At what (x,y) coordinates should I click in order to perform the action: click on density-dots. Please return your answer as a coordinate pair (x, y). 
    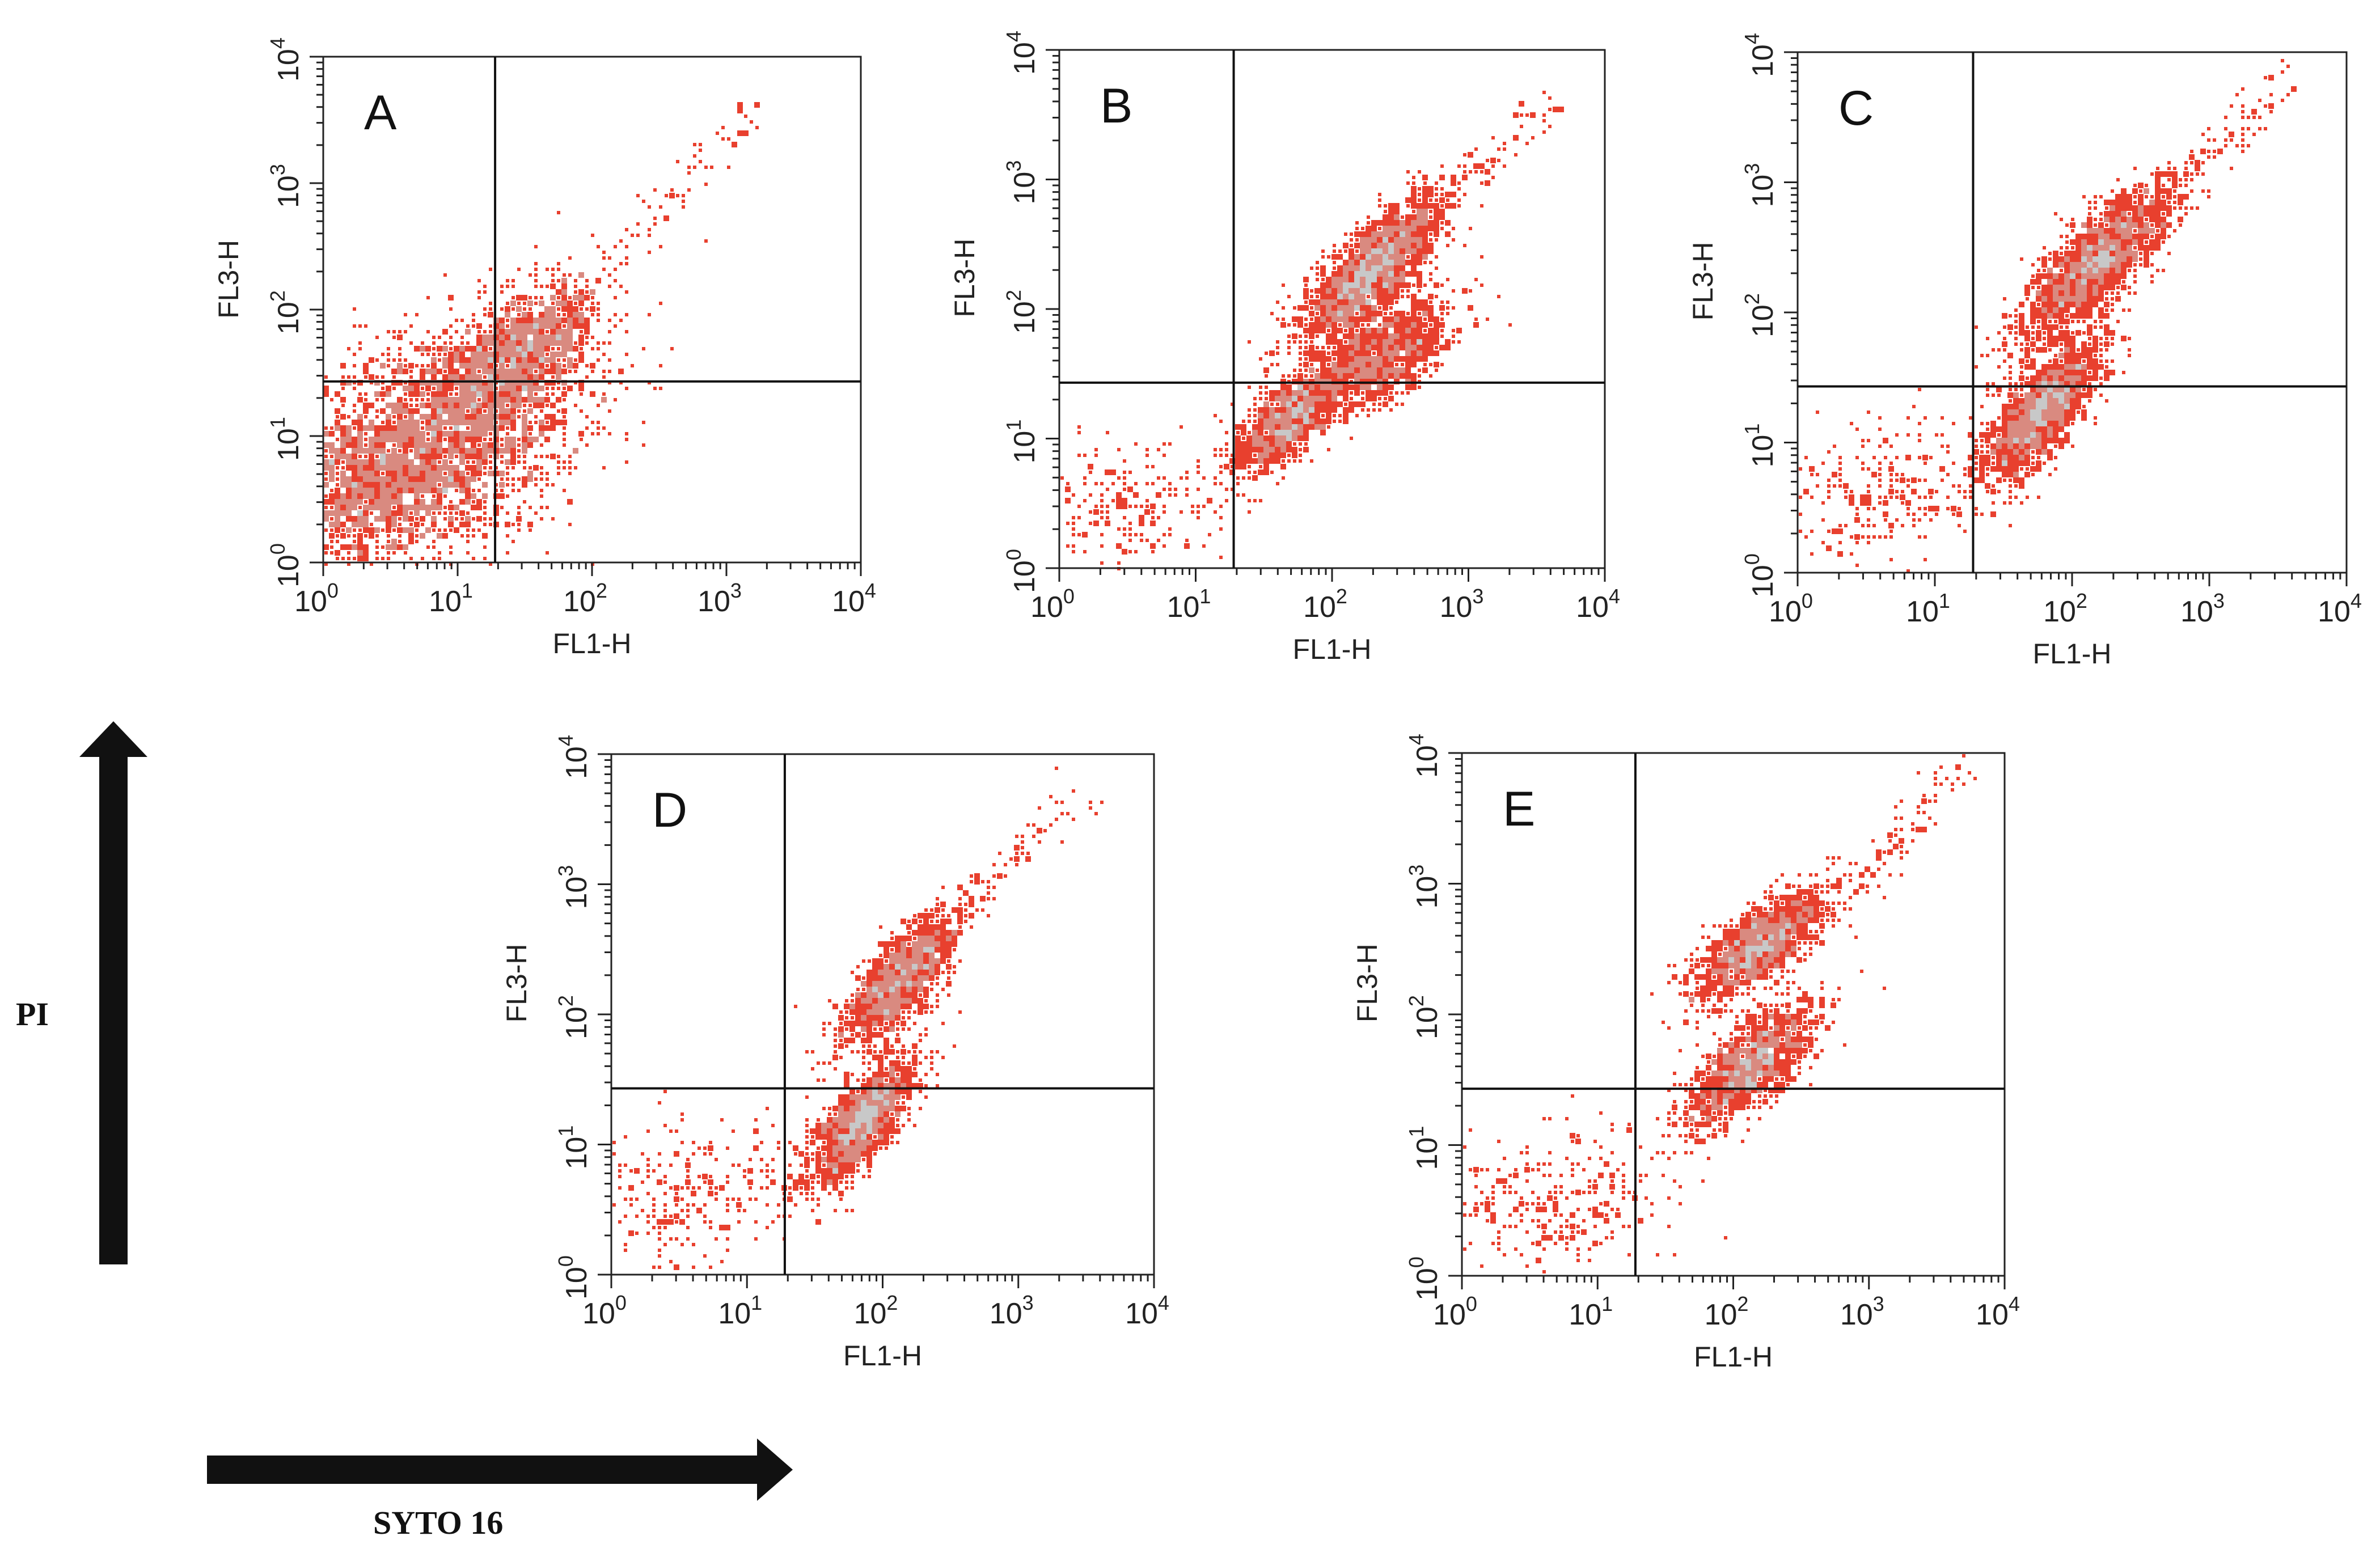
    Looking at the image, I should click on (541, 334).